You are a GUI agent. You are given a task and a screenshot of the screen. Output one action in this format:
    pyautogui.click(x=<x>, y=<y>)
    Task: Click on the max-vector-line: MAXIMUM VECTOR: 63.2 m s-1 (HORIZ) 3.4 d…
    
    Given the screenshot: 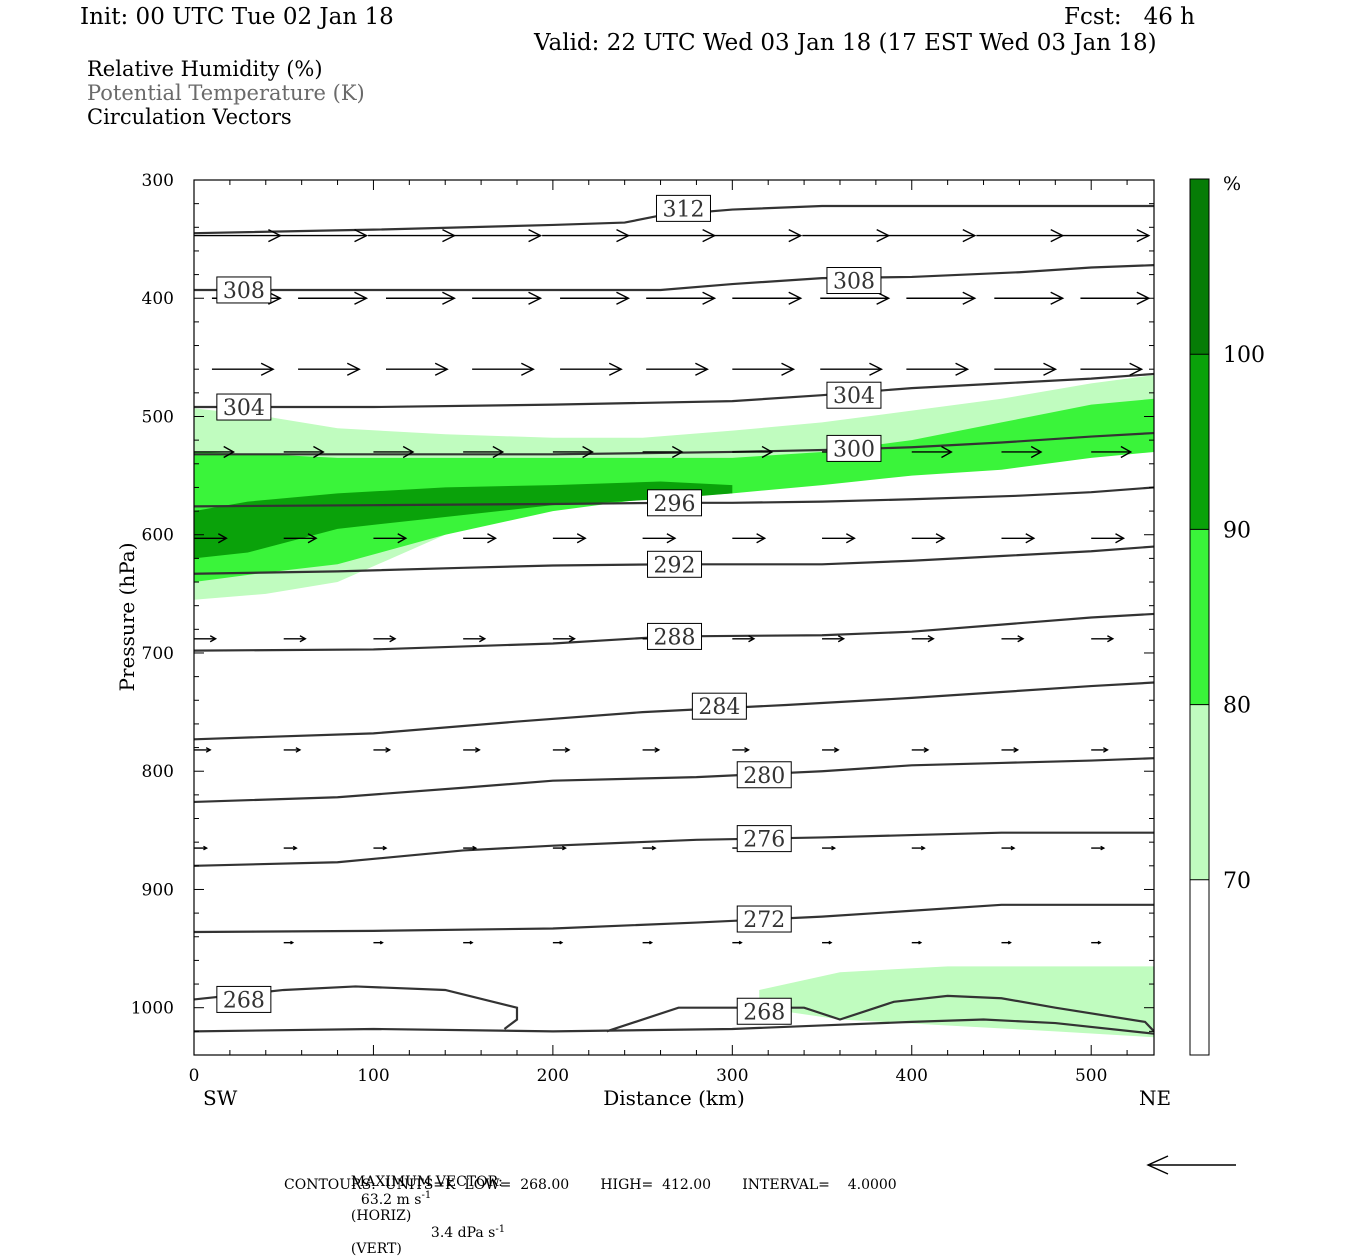 What is the action you would take?
    pyautogui.click(x=423, y=1207)
    